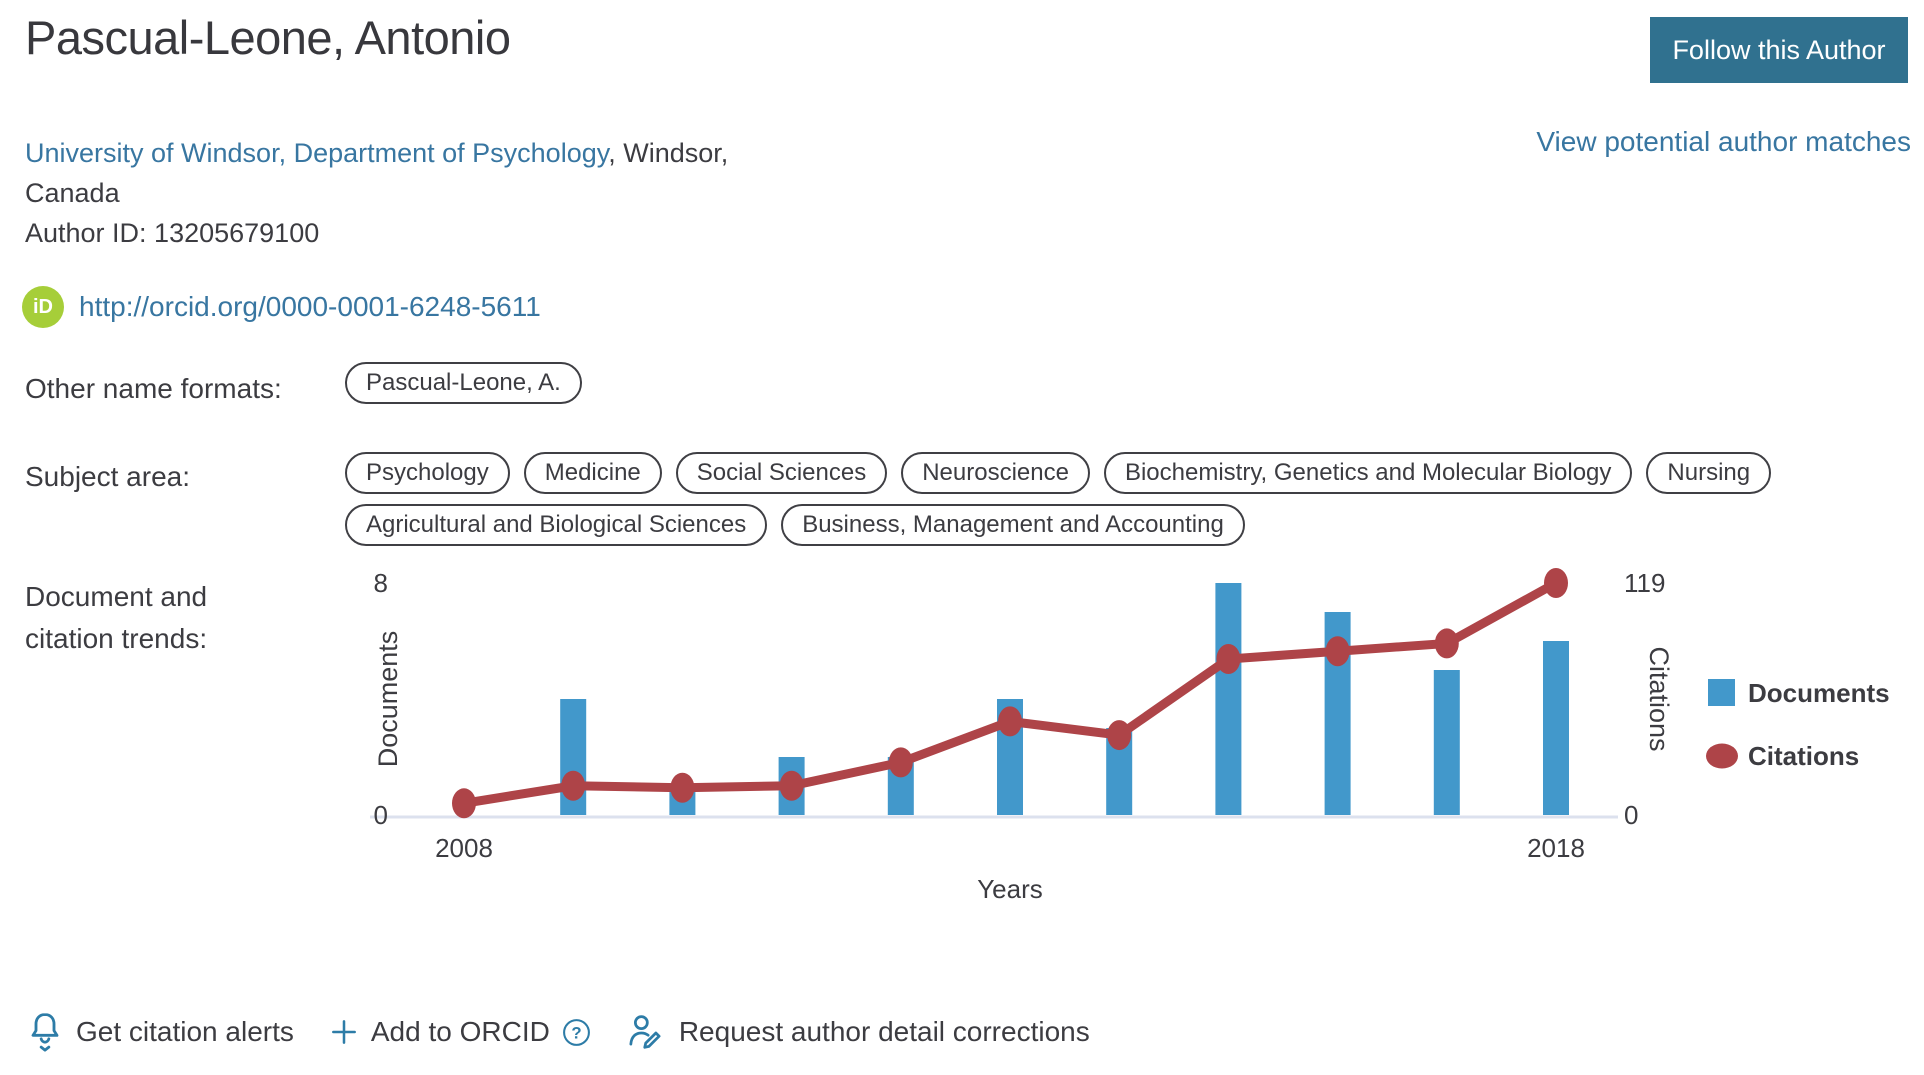 Image resolution: width=1924 pixels, height=1075 pixels. What do you see at coordinates (995, 473) in the screenshot?
I see `subject-pill: Neuroscience` at bounding box center [995, 473].